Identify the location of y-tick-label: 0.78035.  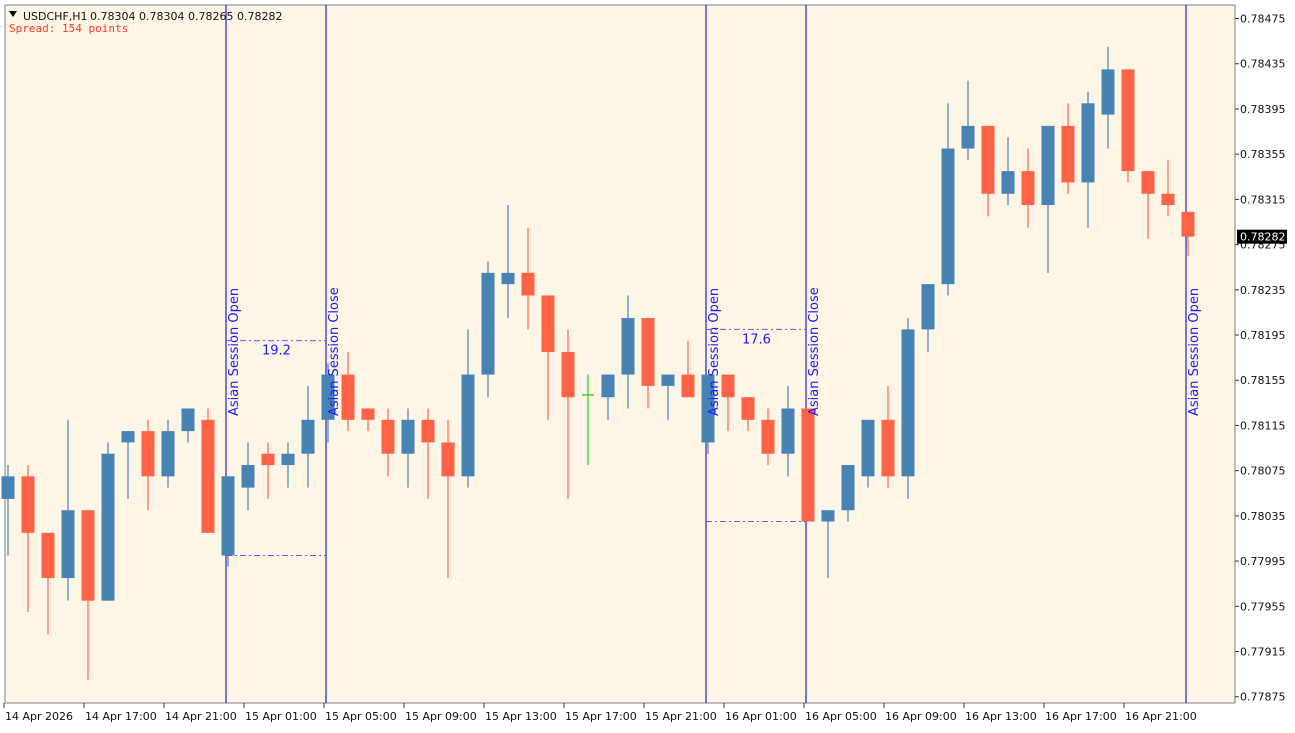
(1263, 516).